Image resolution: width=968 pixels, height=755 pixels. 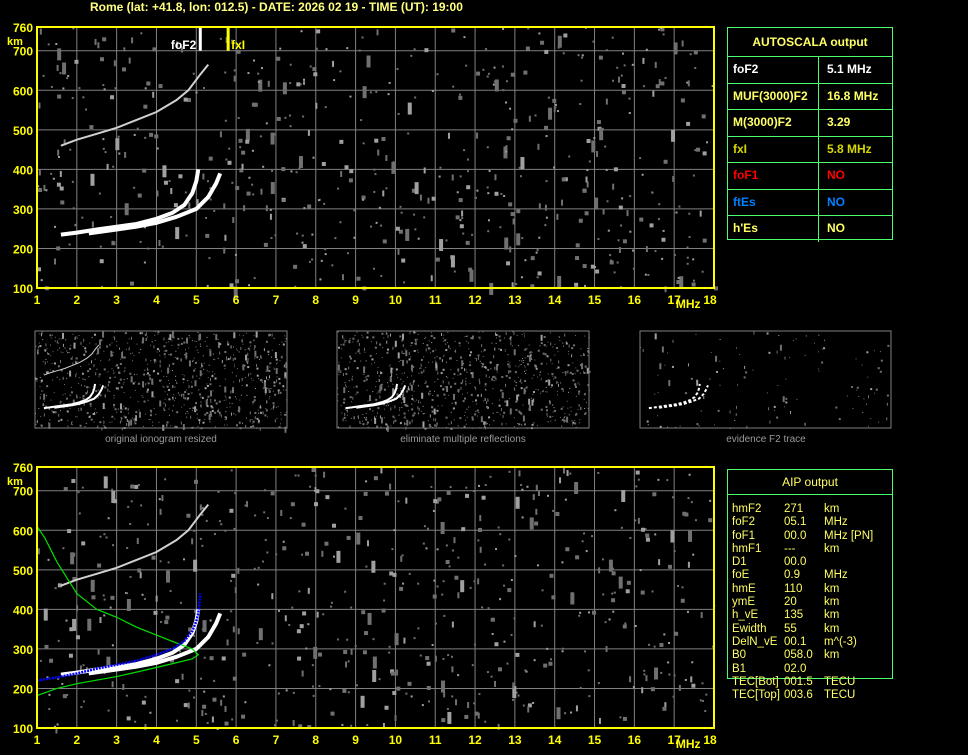 I want to click on x-tick-label: 10, so click(x=396, y=300).